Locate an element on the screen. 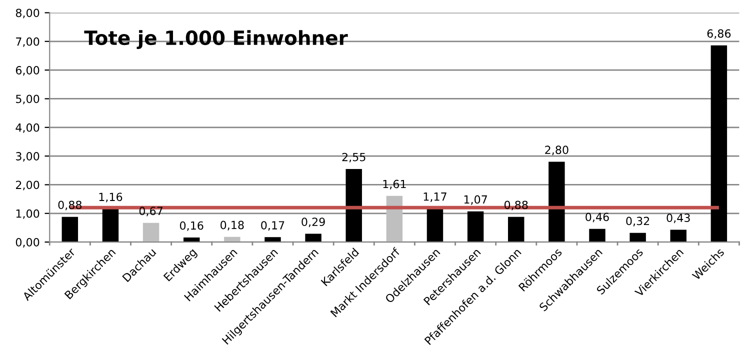 The width and height of the screenshot is (752, 364). data-label: 0,17 is located at coordinates (272, 226).